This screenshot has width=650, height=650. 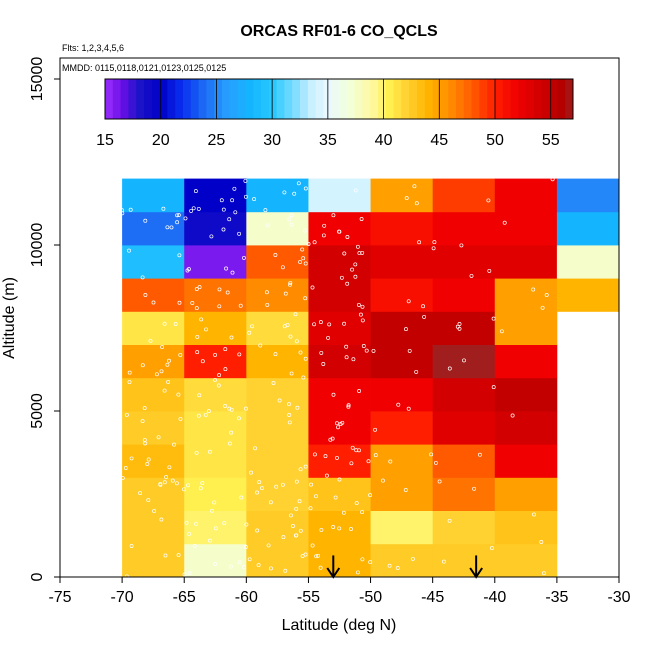 I want to click on x-tick-label: -65, so click(x=184, y=597).